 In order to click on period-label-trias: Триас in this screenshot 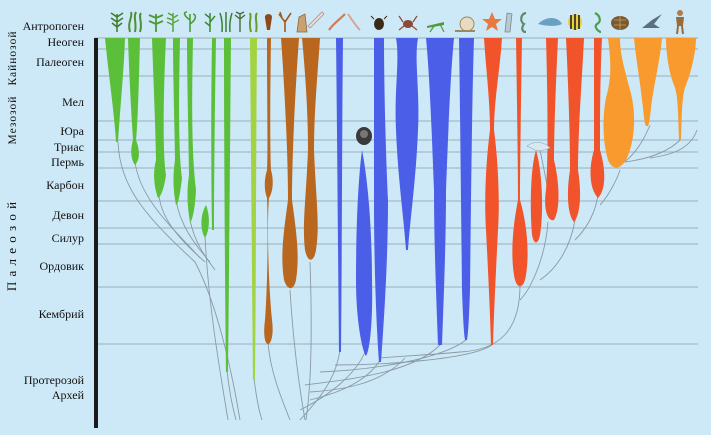, I will do `click(69, 147)`.